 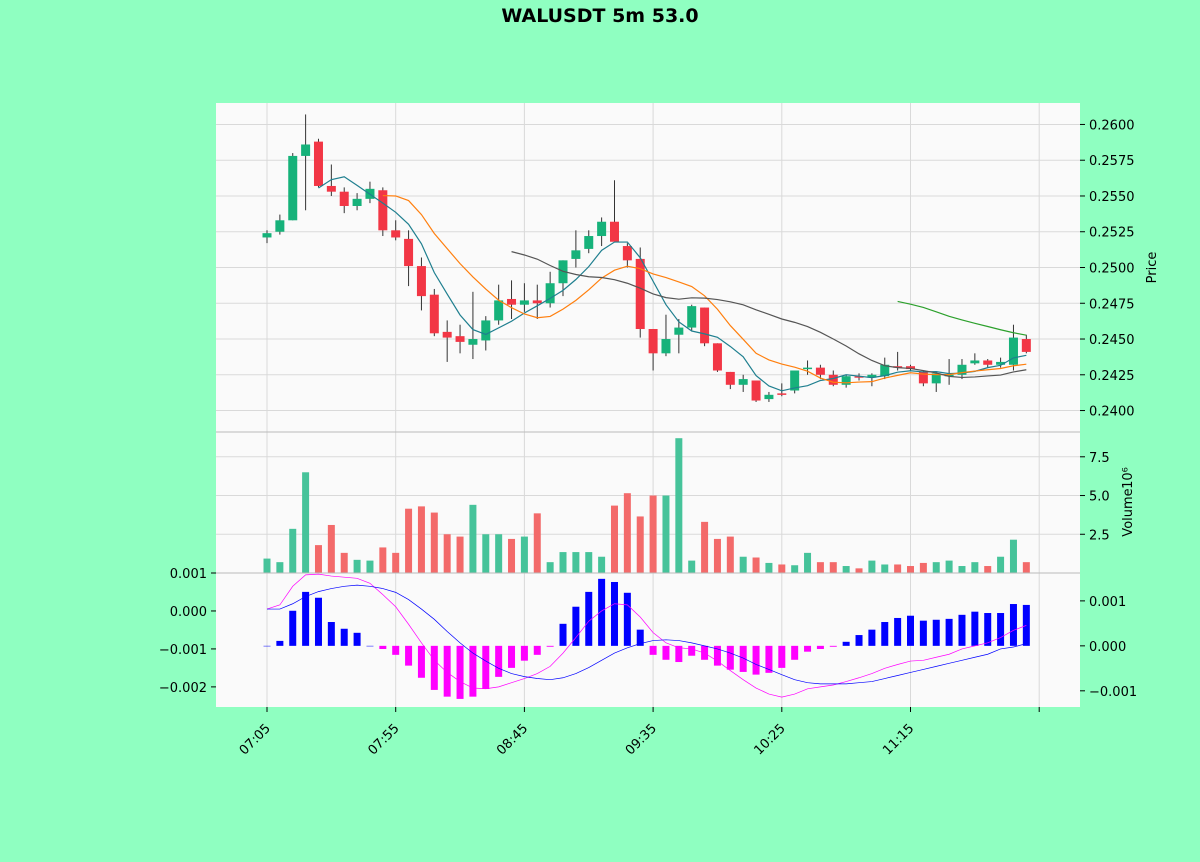 I want to click on macd-line-tick-label: −0.002, so click(x=183, y=688).